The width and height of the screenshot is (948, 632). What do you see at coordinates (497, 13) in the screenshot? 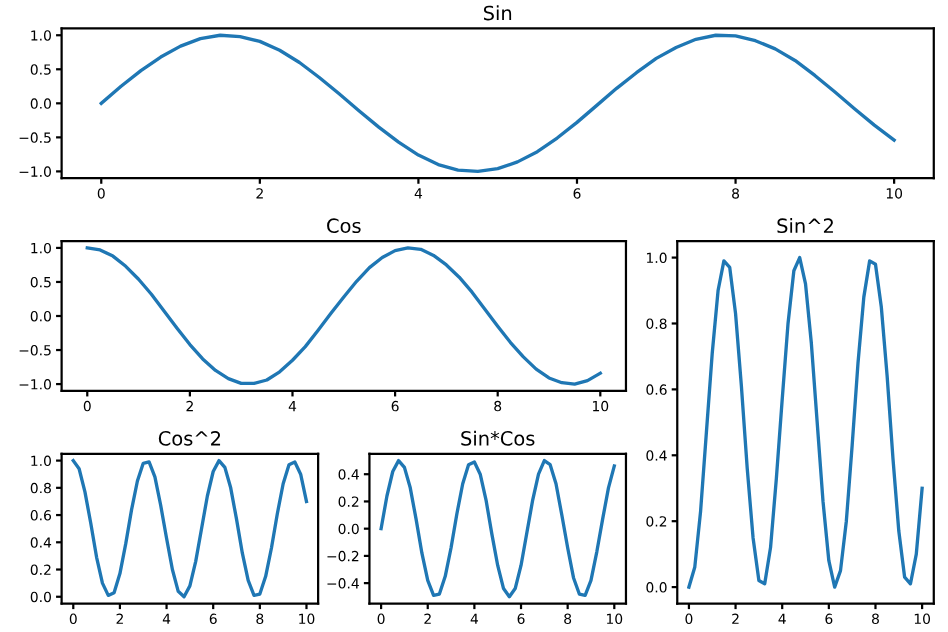
I see `chart-title: Sin` at bounding box center [497, 13].